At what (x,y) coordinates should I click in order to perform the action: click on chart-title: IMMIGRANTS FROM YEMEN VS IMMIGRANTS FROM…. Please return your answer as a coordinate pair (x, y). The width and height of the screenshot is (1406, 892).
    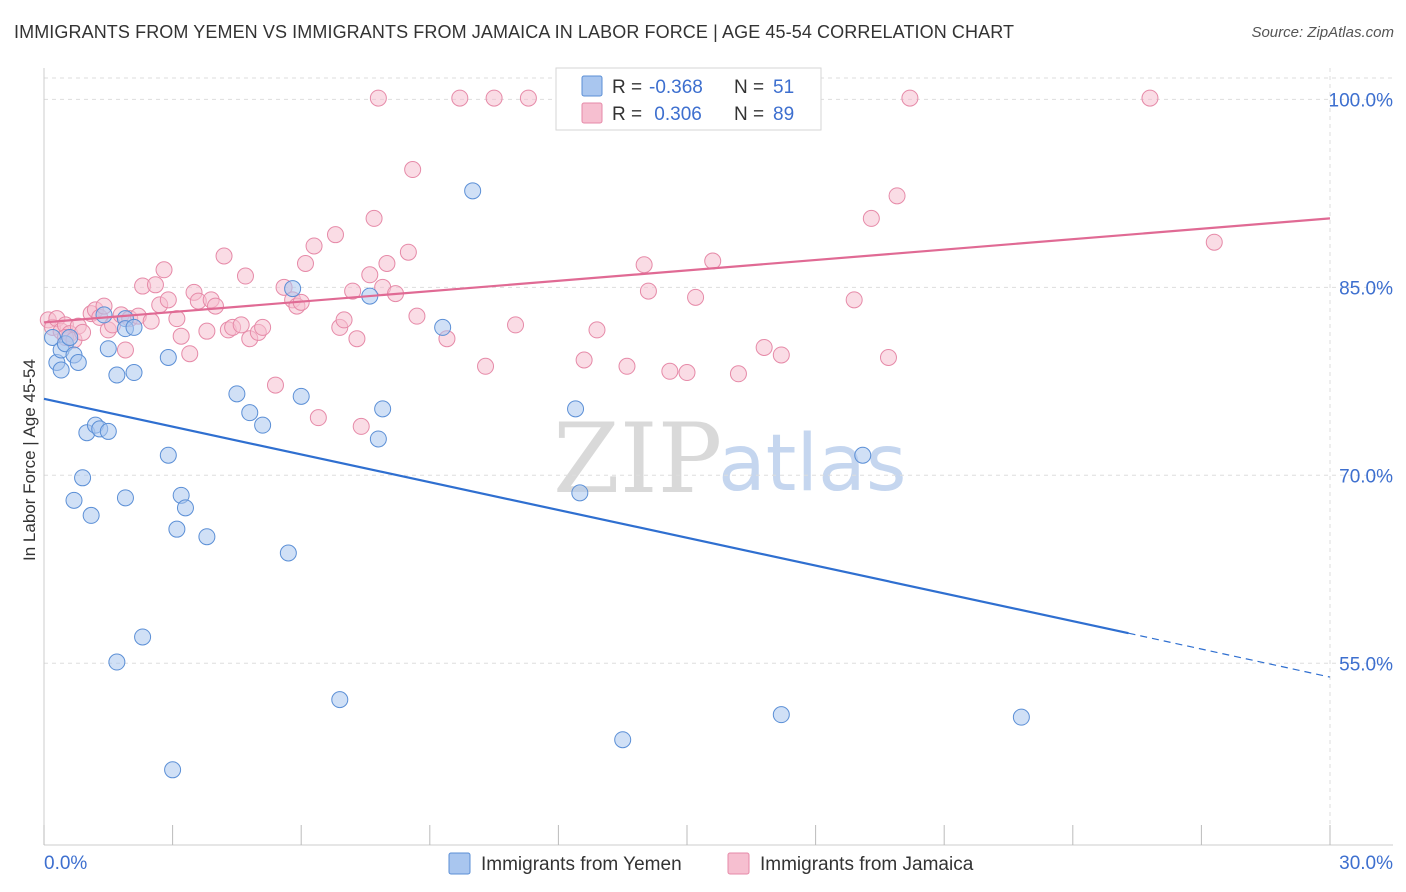
    Looking at the image, I should click on (514, 32).